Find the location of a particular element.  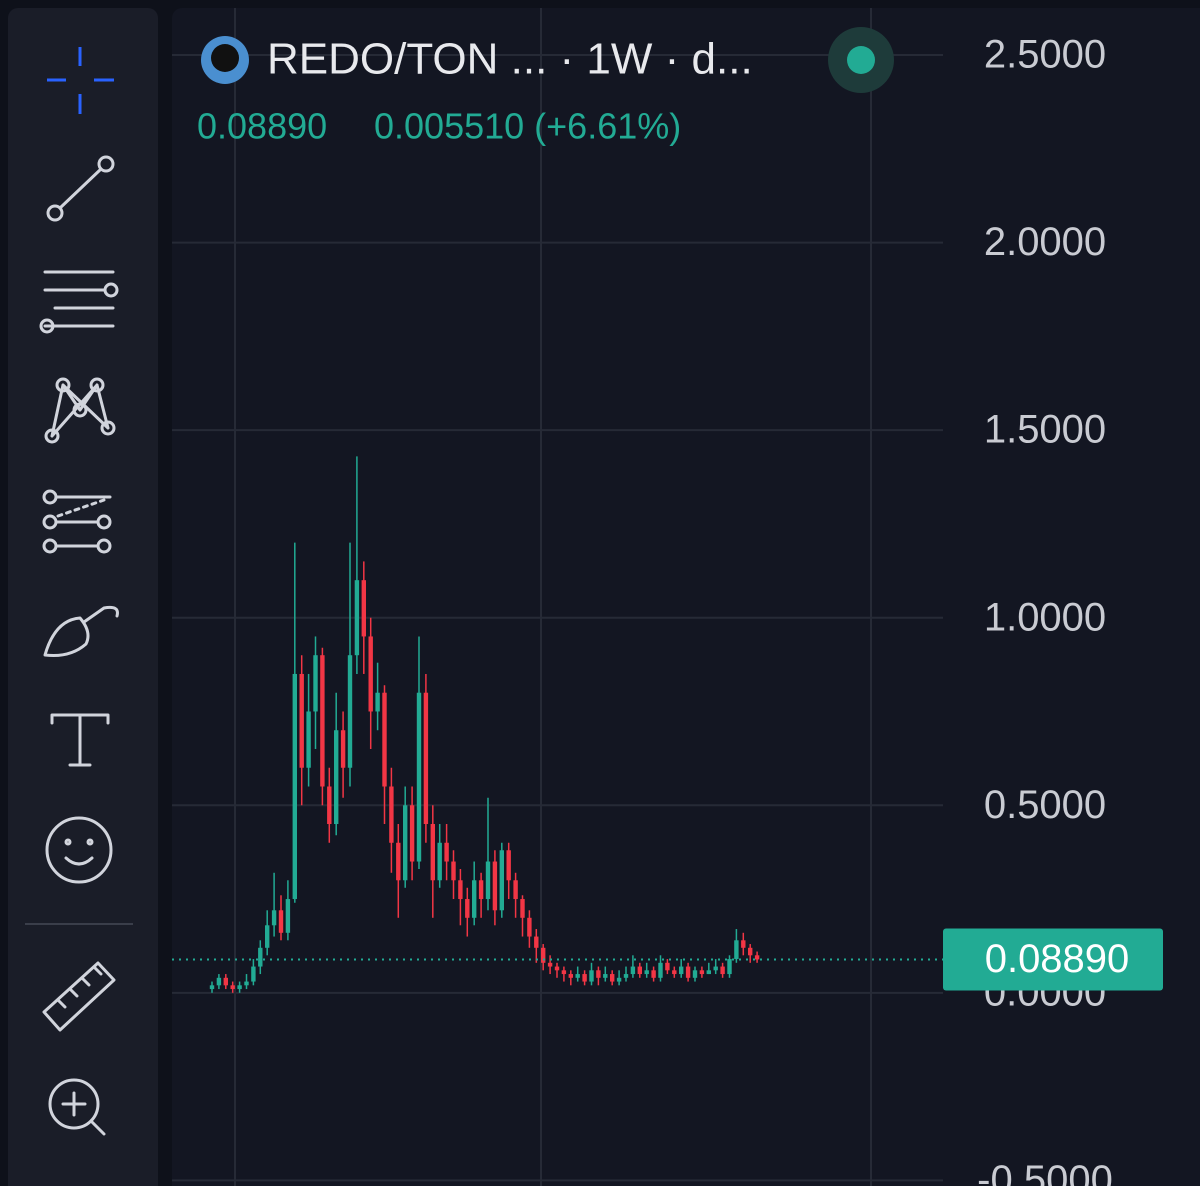

toolbar is located at coordinates (83, 597).